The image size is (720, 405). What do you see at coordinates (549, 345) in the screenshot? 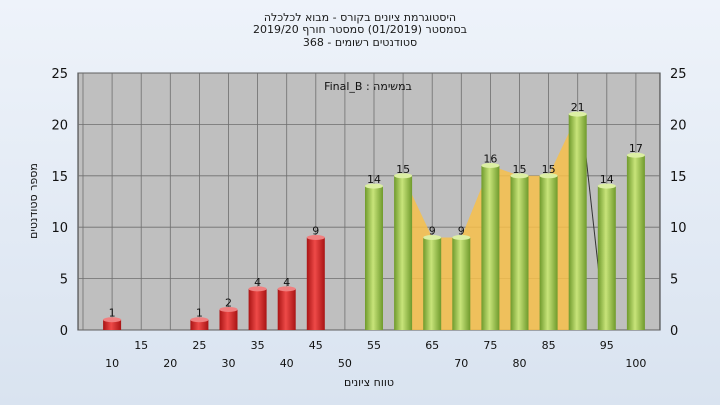
I see `x-tick-label: 85` at bounding box center [549, 345].